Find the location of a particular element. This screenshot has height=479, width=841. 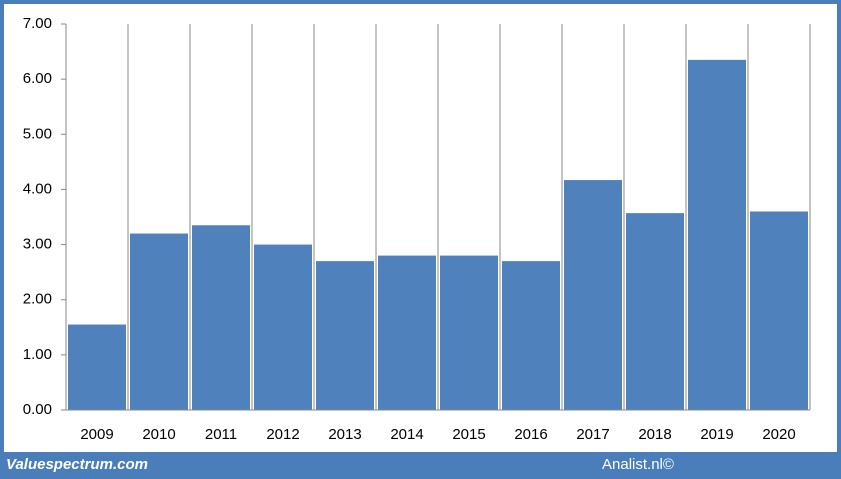

x-tick-label: 2011 is located at coordinates (221, 434).